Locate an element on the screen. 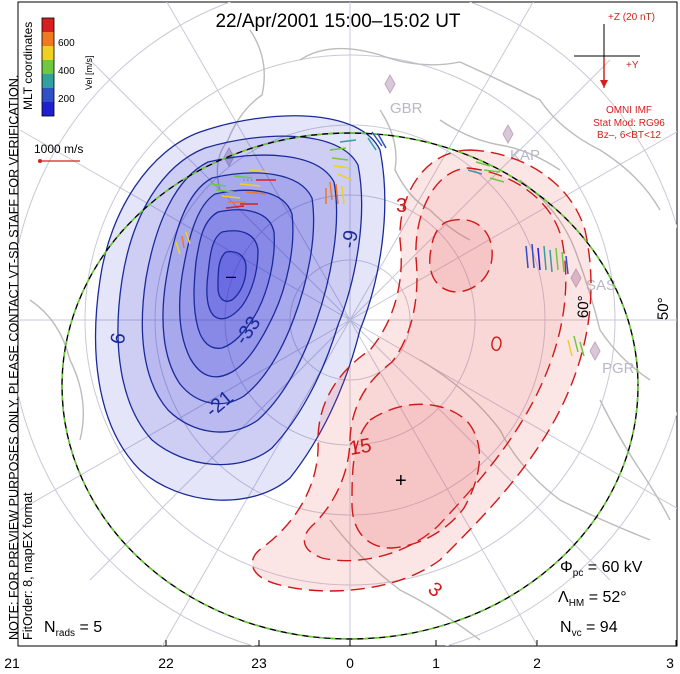 This screenshot has width=680, height=674. contour-label-pos-3-top: 3 is located at coordinates (401, 206).